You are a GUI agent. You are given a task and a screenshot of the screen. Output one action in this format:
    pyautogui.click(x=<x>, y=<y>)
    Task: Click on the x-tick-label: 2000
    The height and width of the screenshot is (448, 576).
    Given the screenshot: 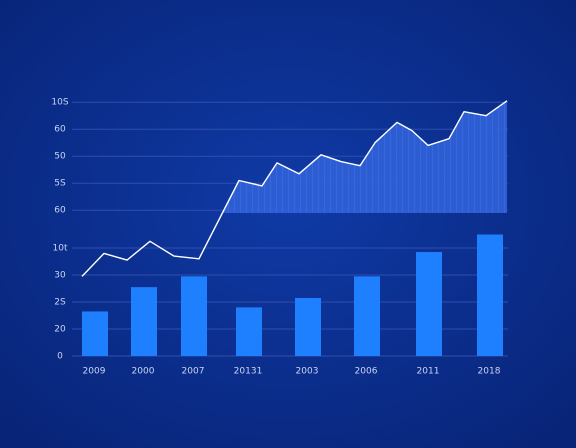 What is the action you would take?
    pyautogui.click(x=143, y=372)
    